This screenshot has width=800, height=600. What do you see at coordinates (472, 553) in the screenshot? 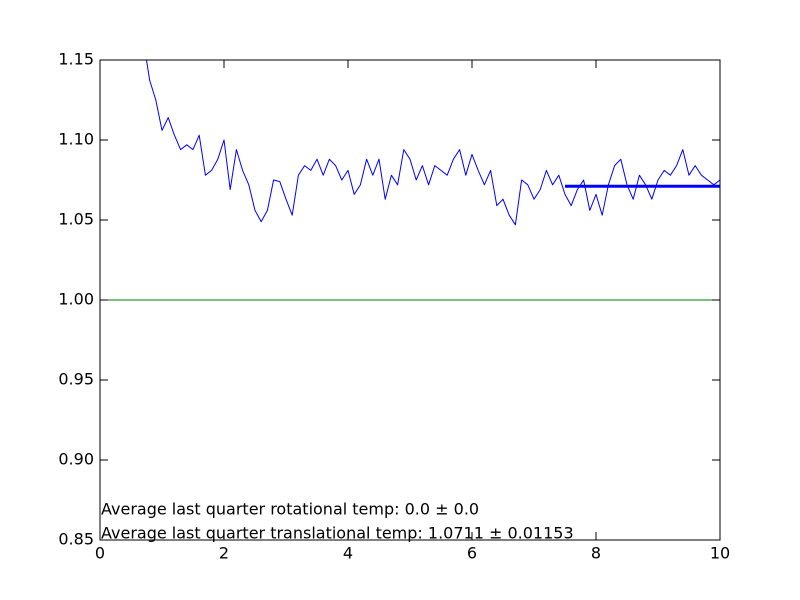
I see `x-tick-label: 6` at bounding box center [472, 553].